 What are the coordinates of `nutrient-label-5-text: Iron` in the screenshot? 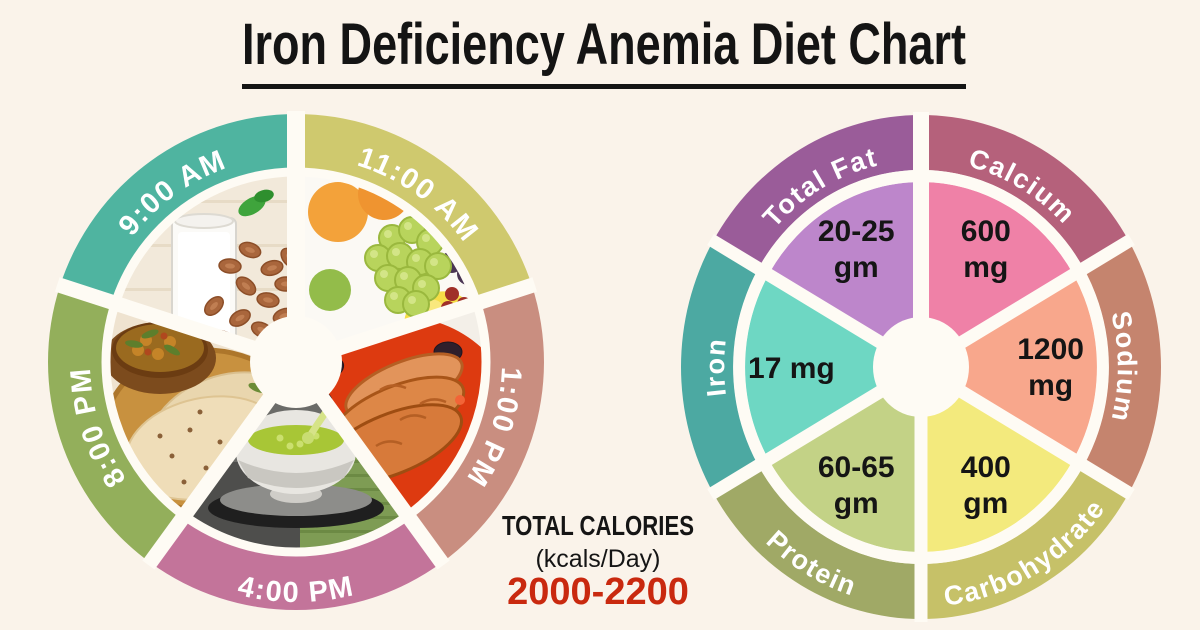 It's located at (715, 367).